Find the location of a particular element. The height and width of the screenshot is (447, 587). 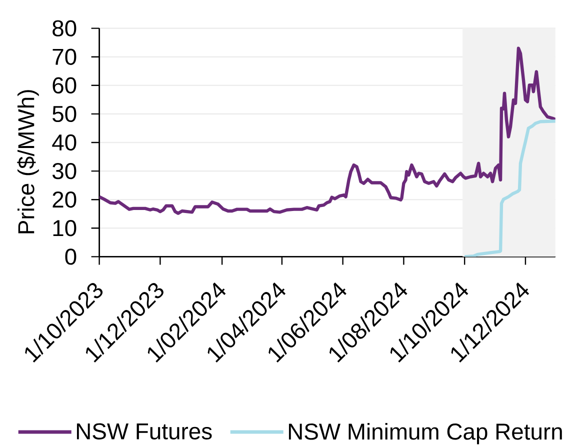

y-tick-label: 60 is located at coordinates (64, 85).